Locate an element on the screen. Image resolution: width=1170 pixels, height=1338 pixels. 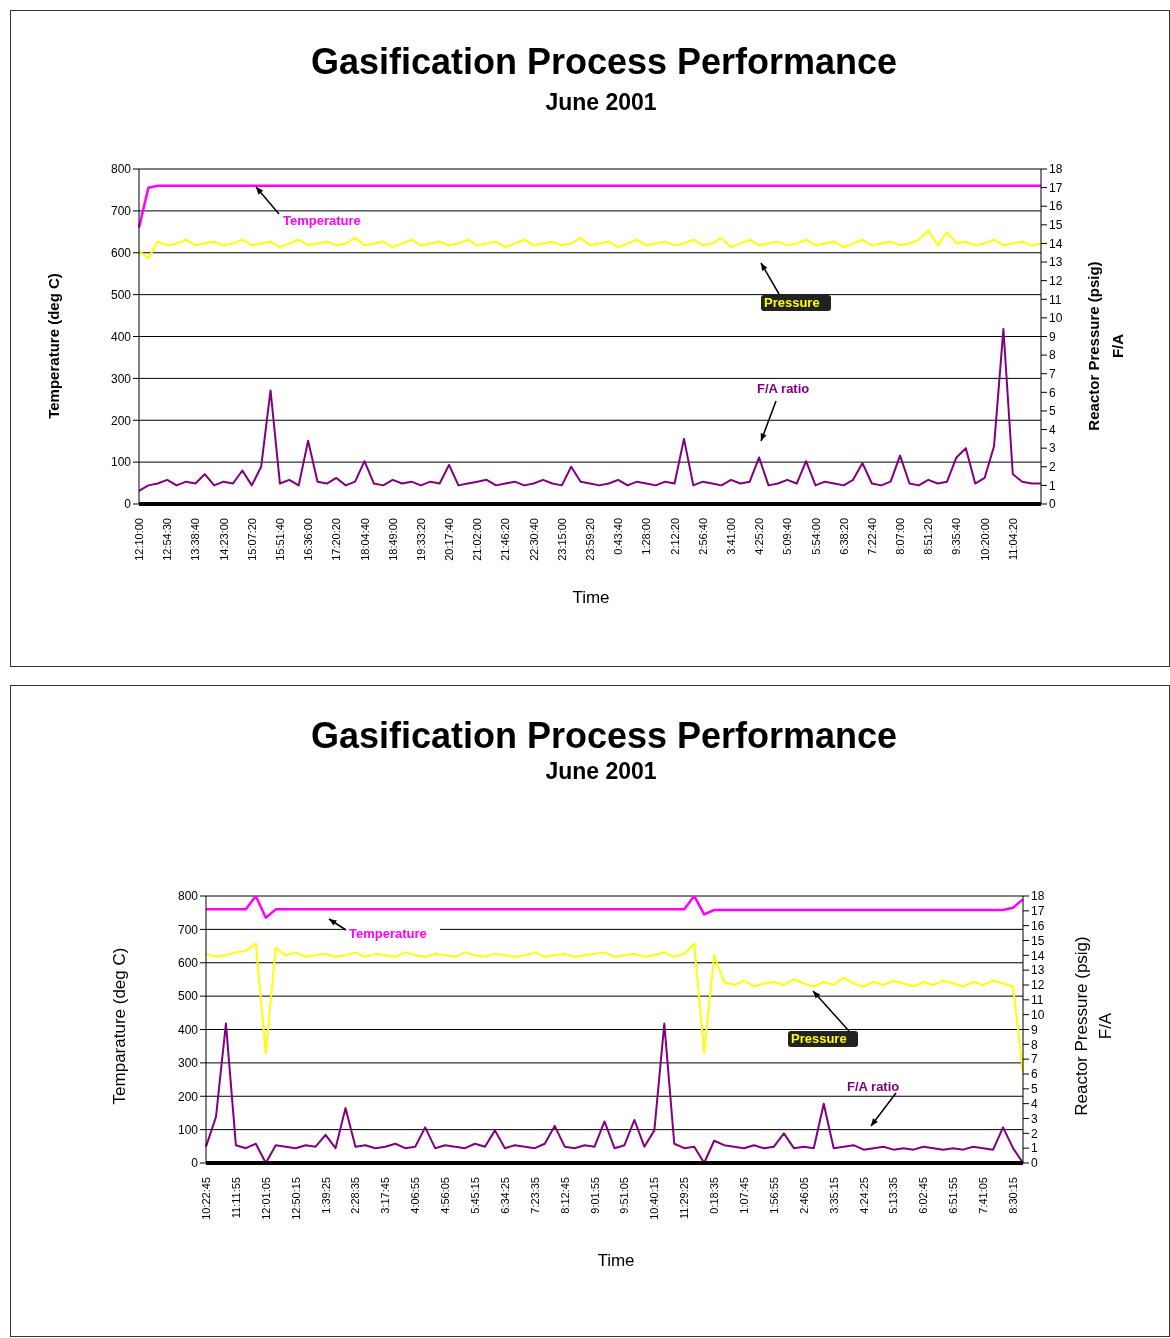
x-tick-label: 4:24:25 is located at coordinates (863, 1195).